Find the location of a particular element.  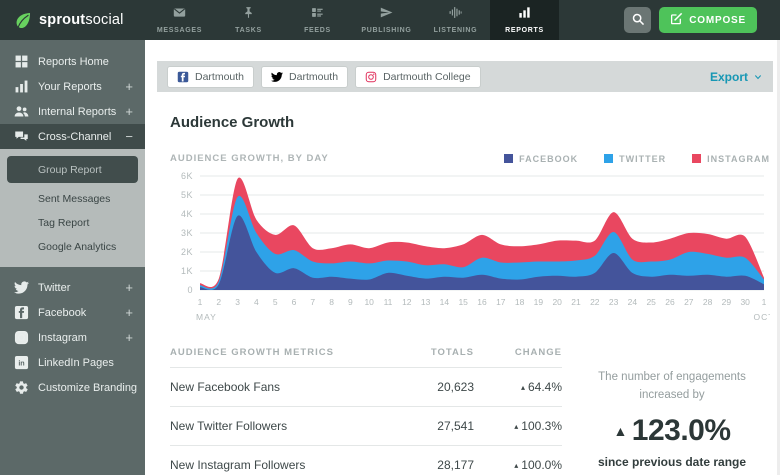

sidebar-item-instagram: Instagram + is located at coordinates (72, 337).